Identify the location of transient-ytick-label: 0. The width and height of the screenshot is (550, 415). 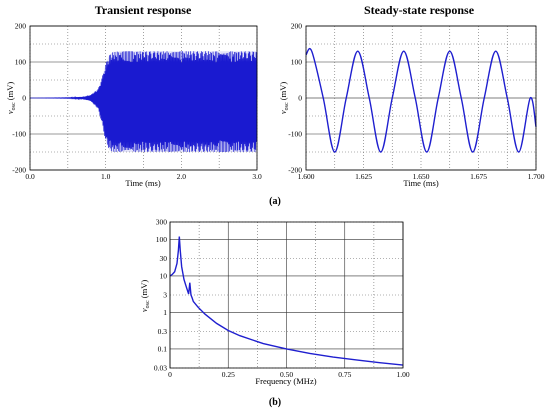
(24, 98).